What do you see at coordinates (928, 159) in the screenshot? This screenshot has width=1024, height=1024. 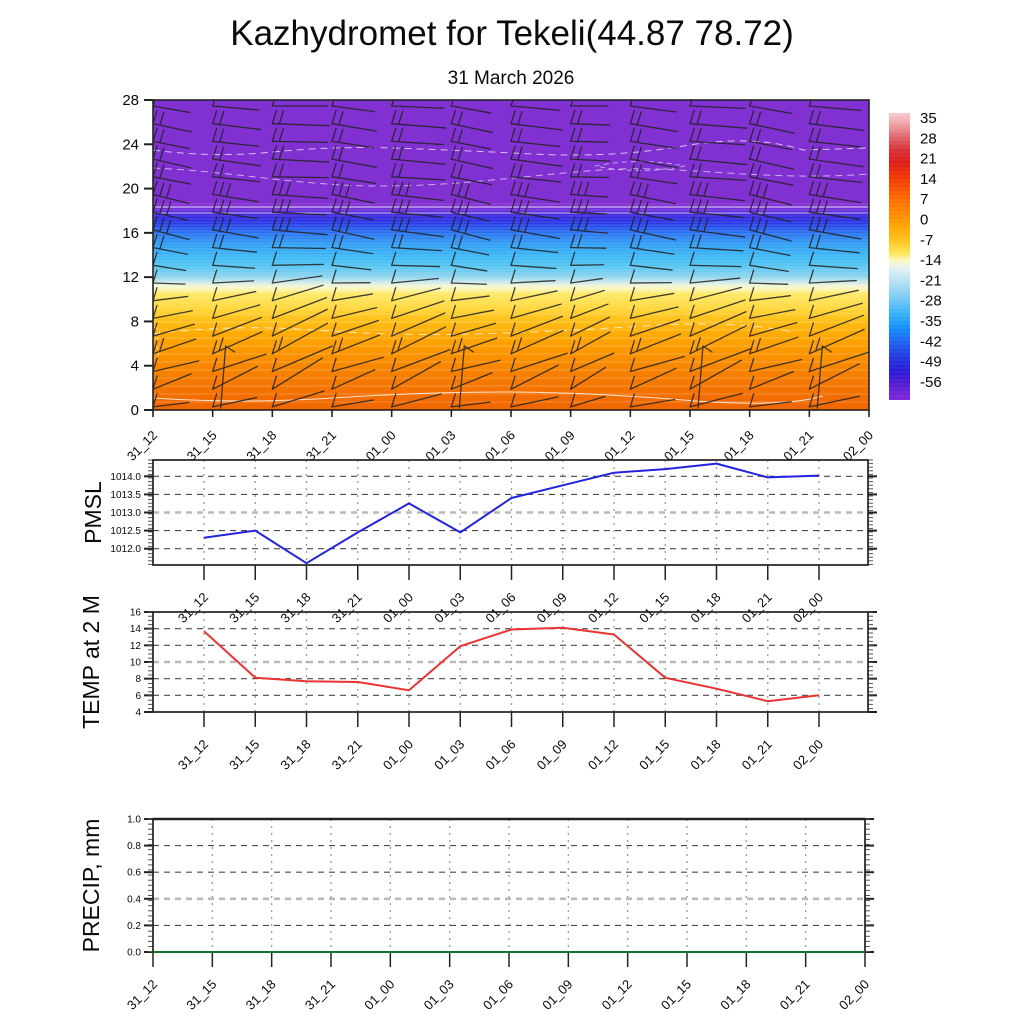 I see `colorbar-tick-label: 21` at bounding box center [928, 159].